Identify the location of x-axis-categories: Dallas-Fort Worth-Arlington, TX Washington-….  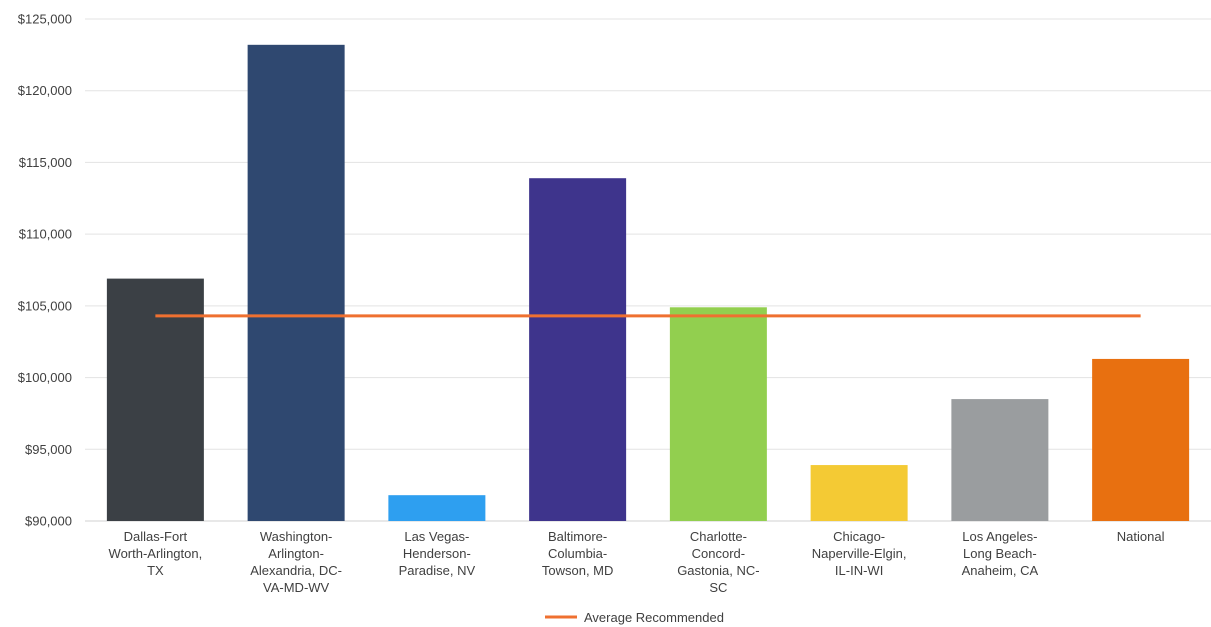
(637, 562).